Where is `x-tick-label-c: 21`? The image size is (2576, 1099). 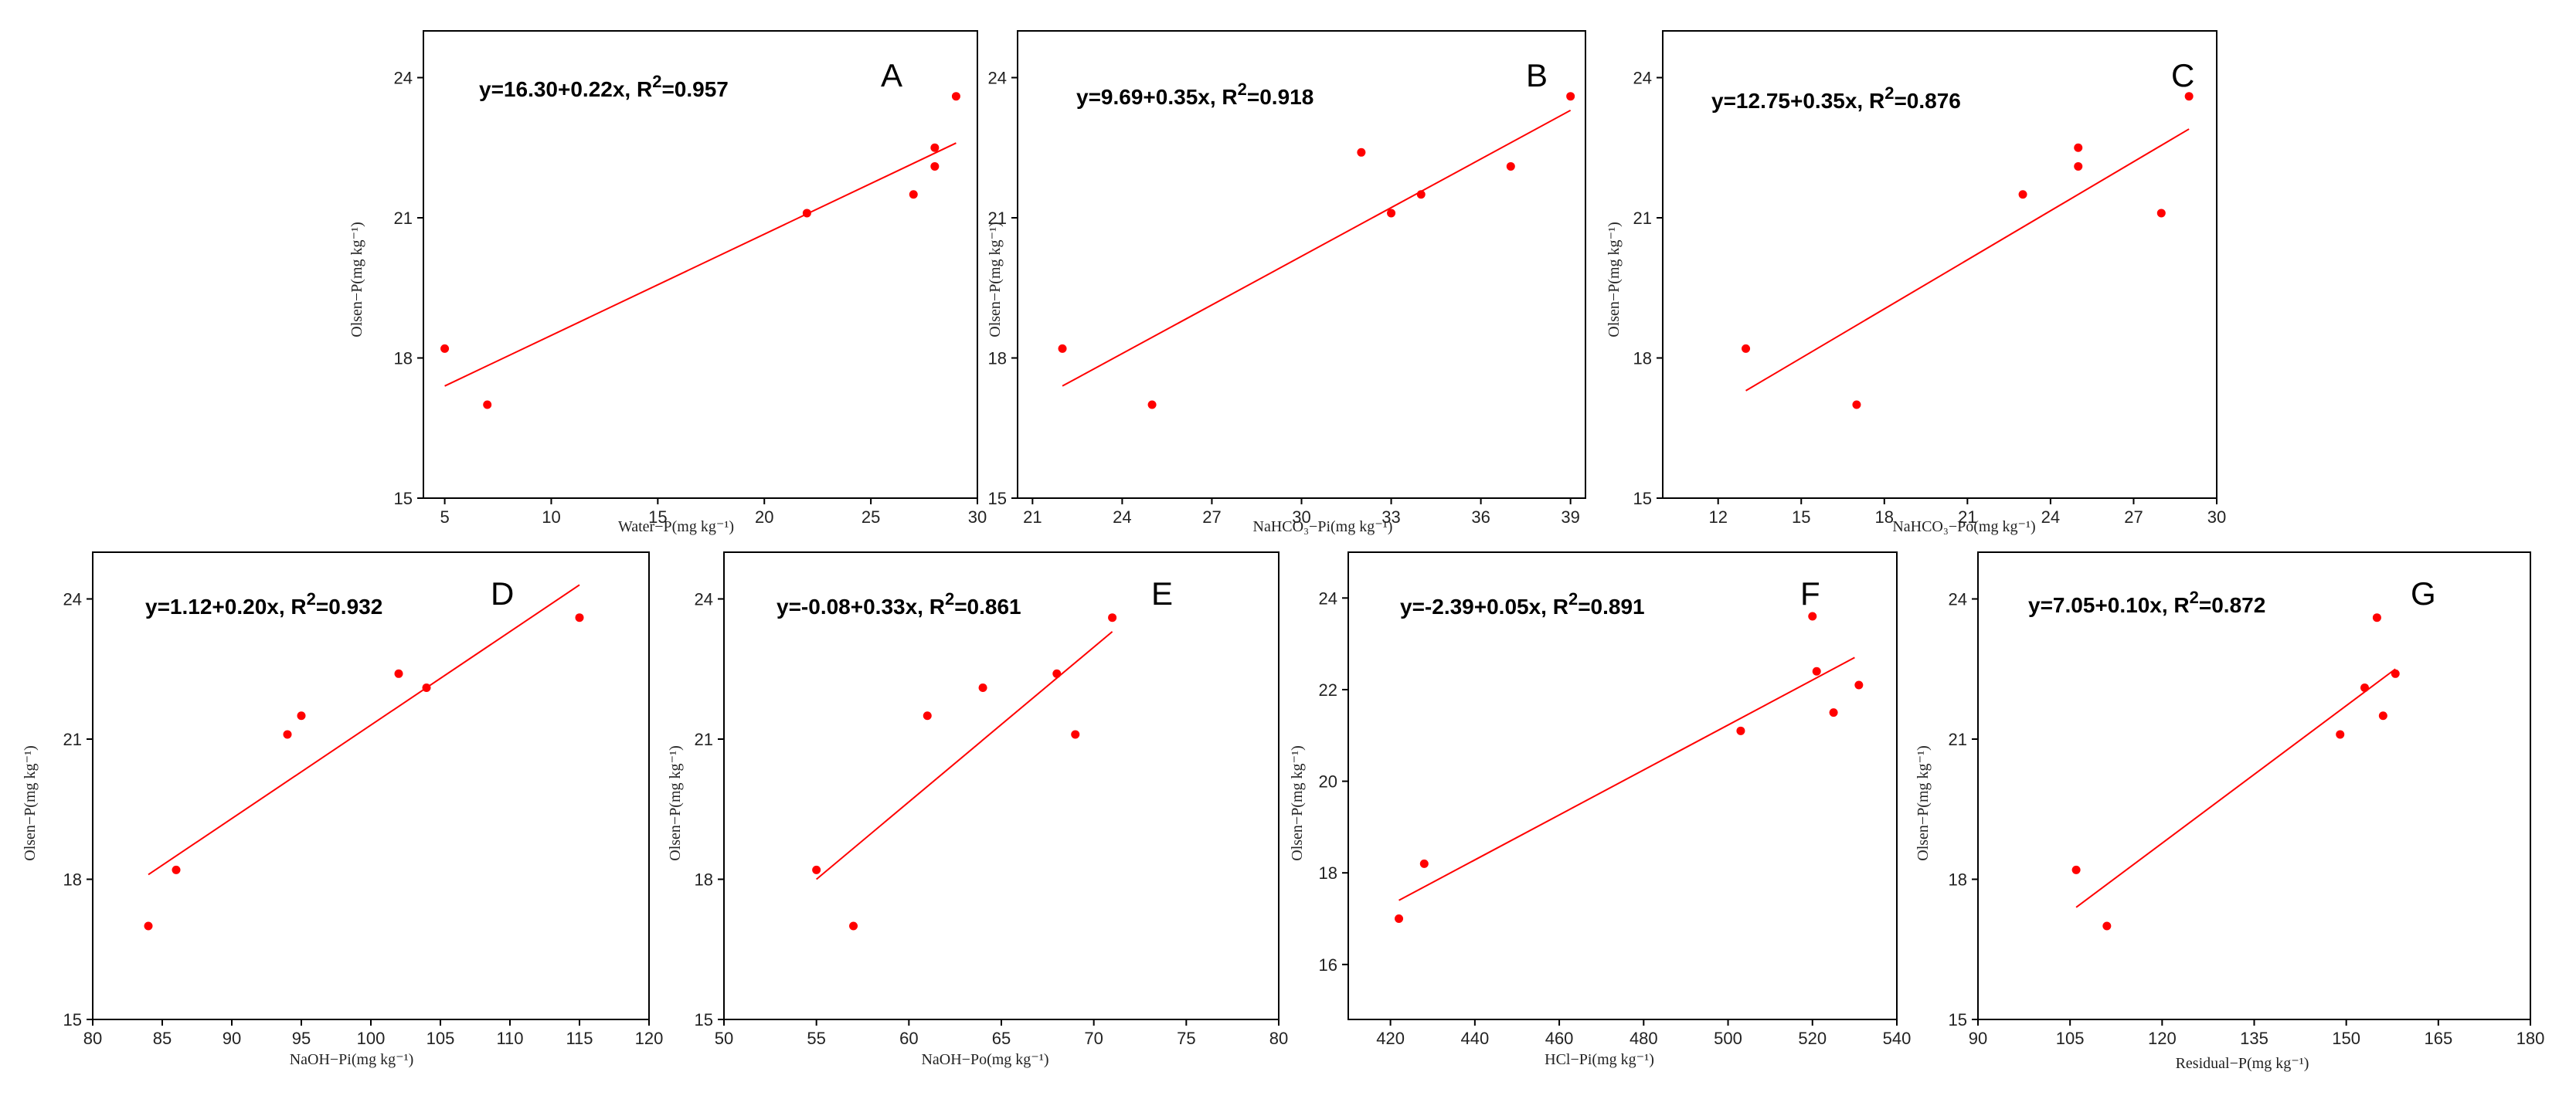 x-tick-label-c: 21 is located at coordinates (1967, 517).